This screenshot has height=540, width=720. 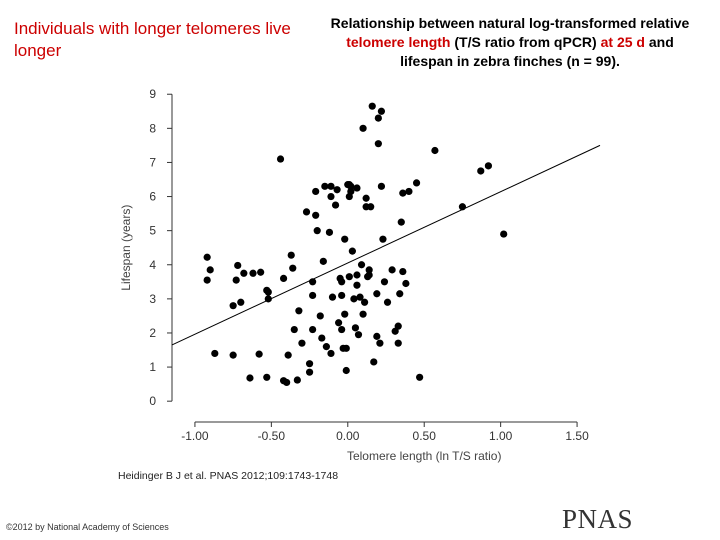 I want to click on y-axis: 0 1 2 3 4 5 6 7 8 9, so click(x=161, y=247).